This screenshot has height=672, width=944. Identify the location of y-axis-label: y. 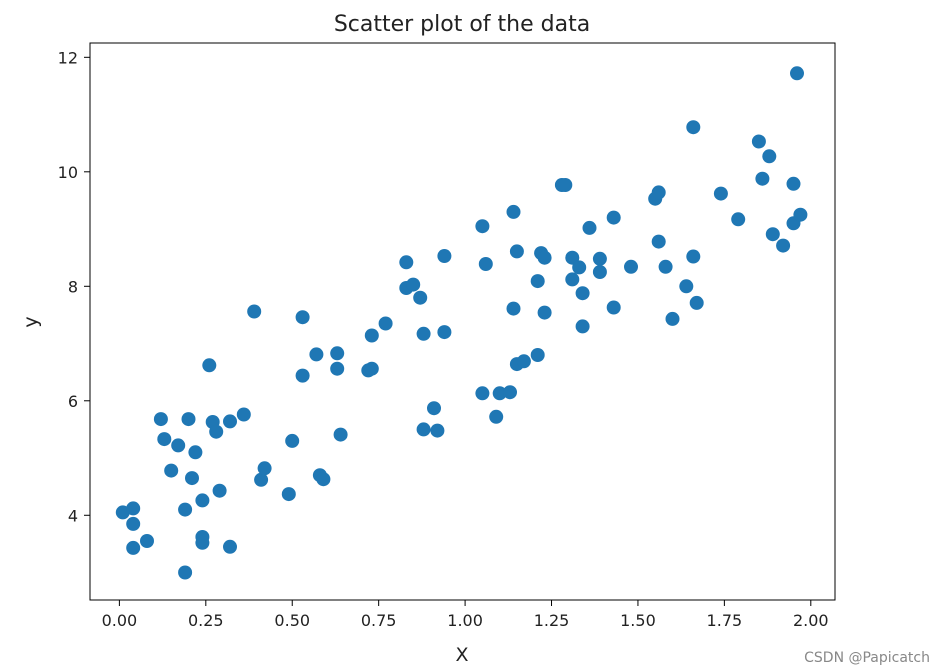
(31, 321).